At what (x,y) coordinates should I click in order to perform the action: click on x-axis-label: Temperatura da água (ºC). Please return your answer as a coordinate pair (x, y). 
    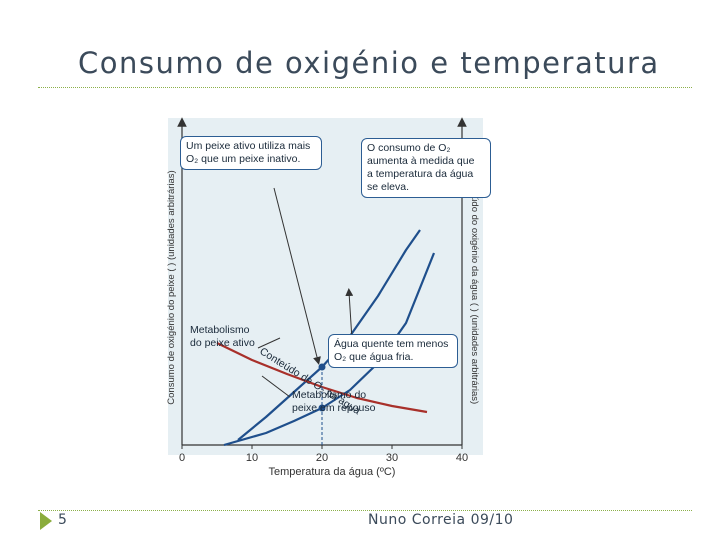
    Looking at the image, I should click on (332, 472).